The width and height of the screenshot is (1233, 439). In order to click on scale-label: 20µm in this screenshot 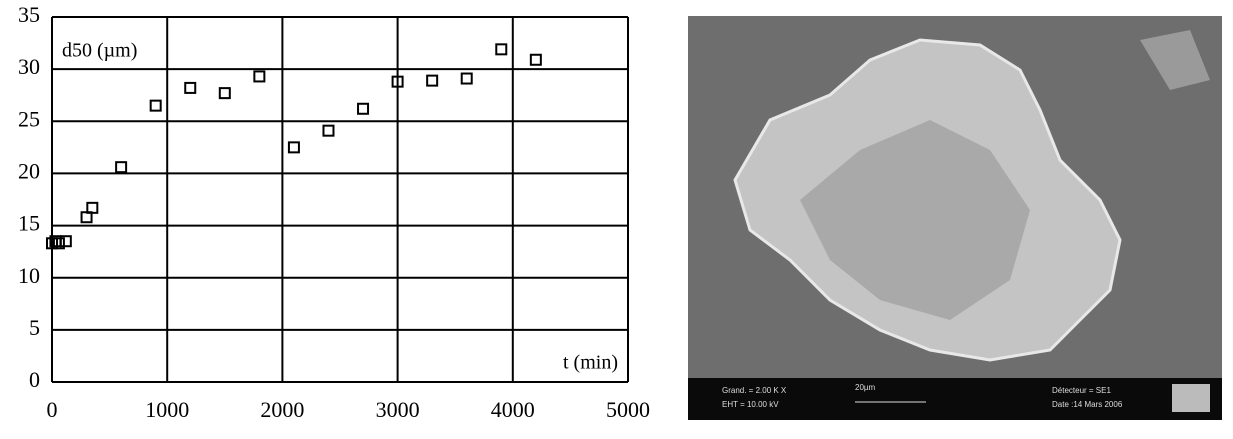, I will do `click(865, 387)`.